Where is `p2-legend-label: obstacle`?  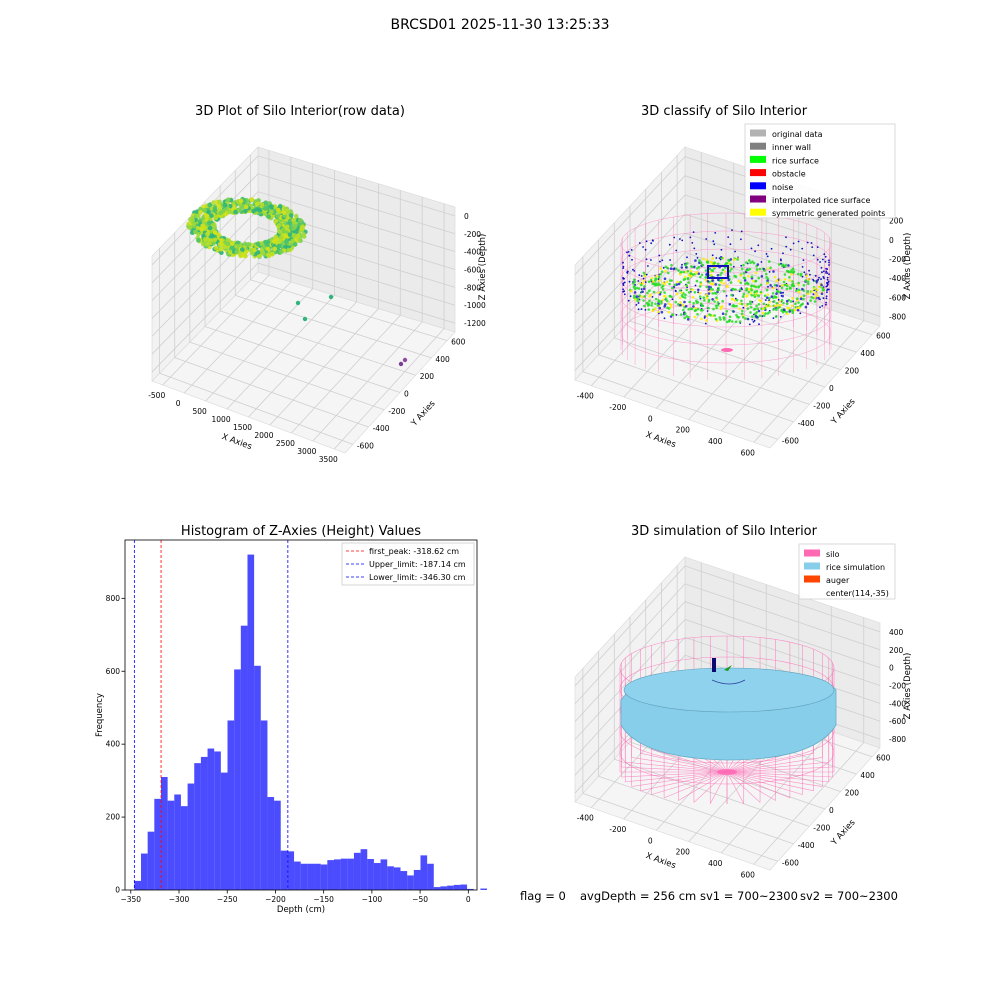 p2-legend-label: obstacle is located at coordinates (789, 174).